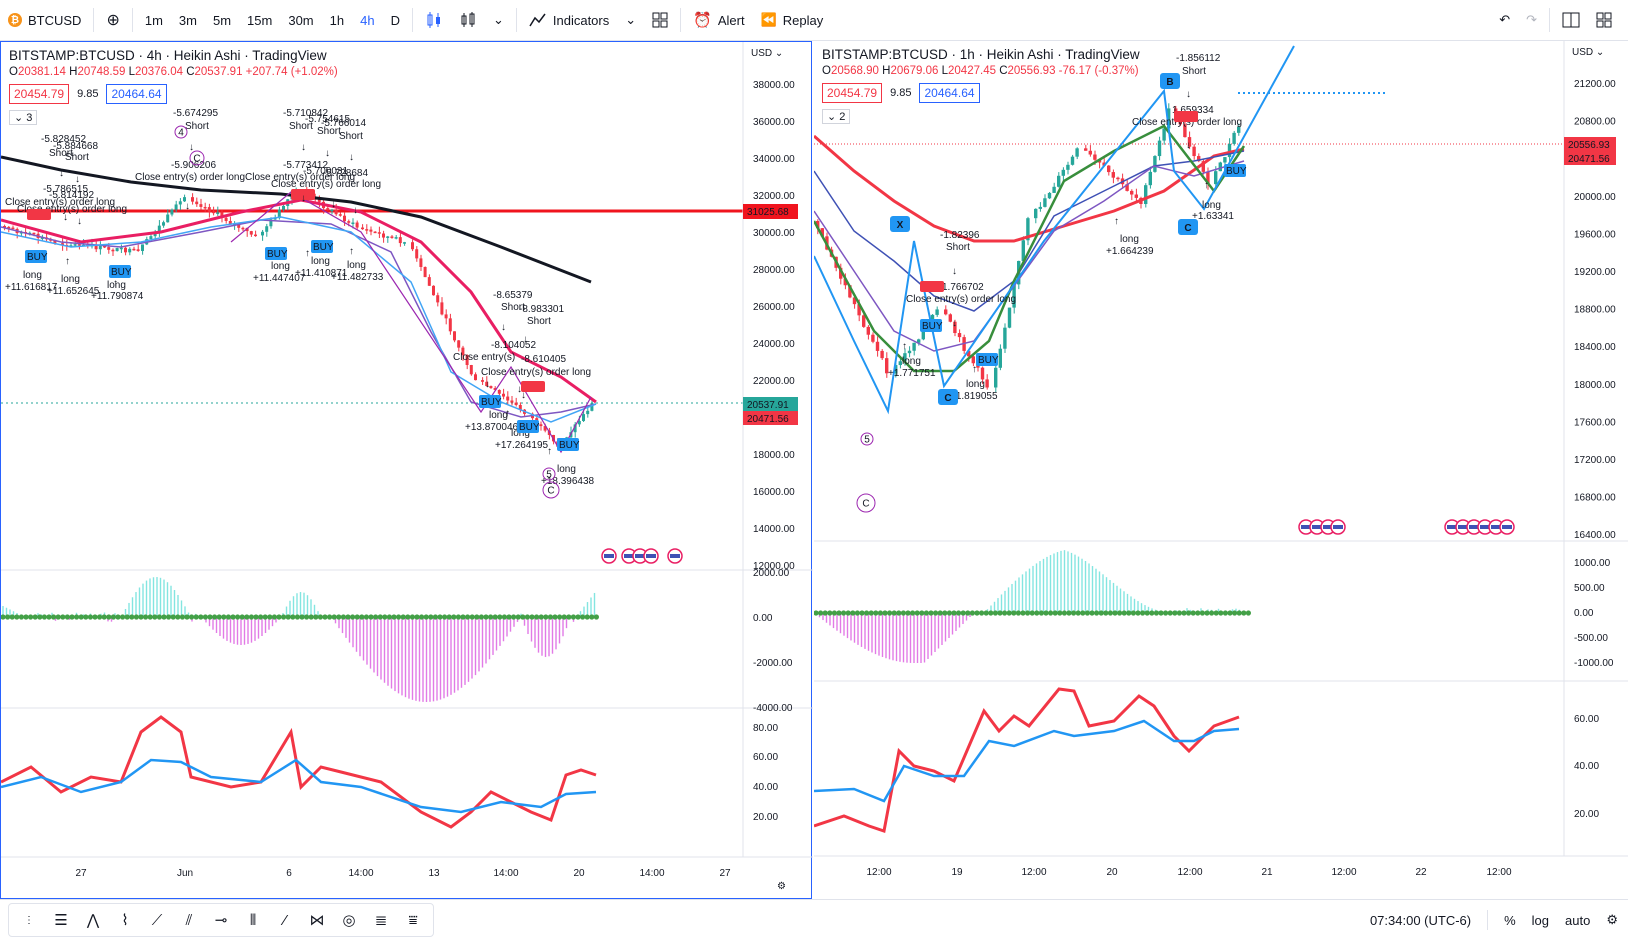 This screenshot has height=940, width=1628. Describe the element at coordinates (221, 920) in the screenshot. I see `horizontal-ray-icon: ⊸` at that location.